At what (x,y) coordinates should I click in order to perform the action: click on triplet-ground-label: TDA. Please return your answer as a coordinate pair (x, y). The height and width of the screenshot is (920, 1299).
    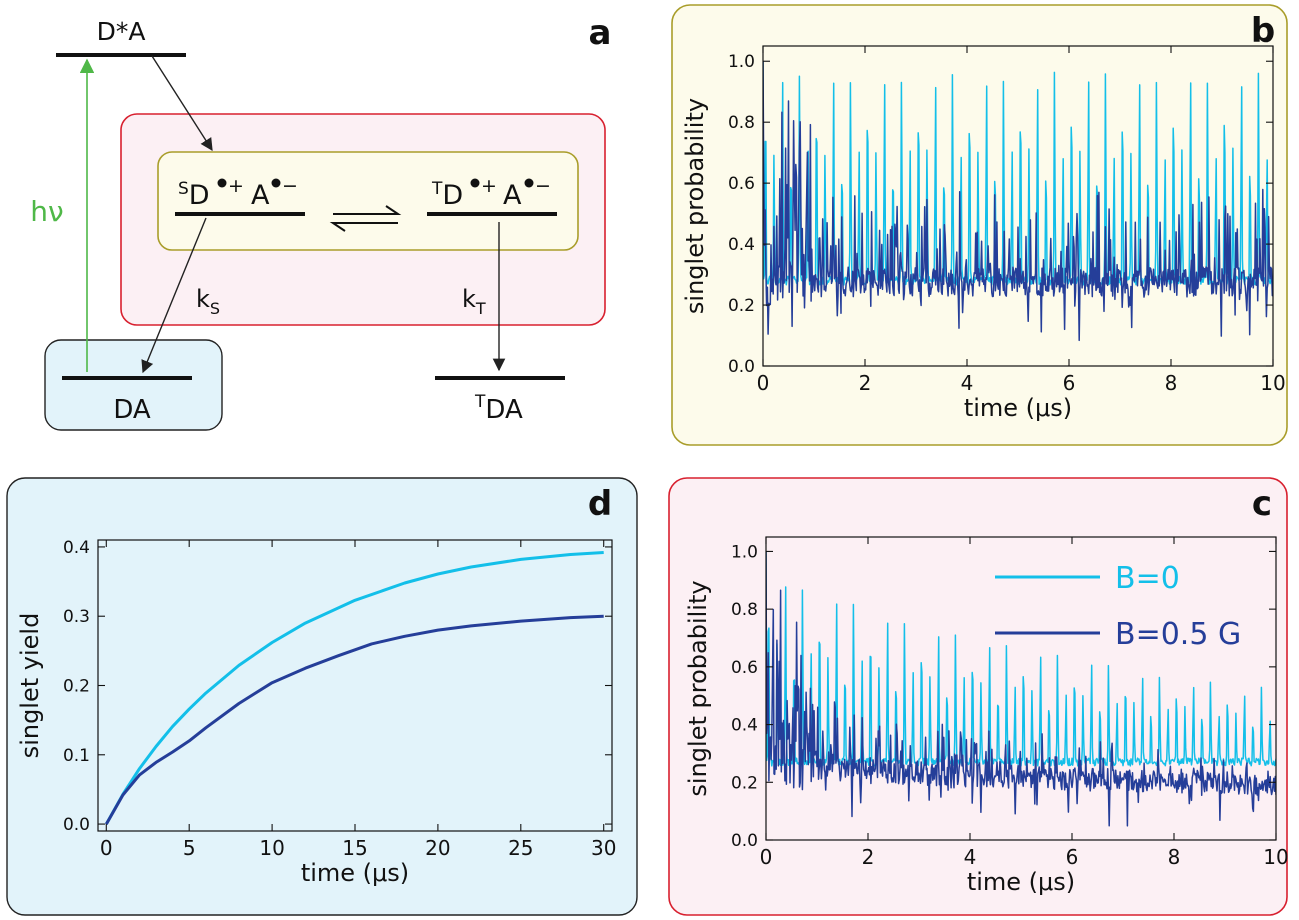
    Looking at the image, I should click on (498, 408).